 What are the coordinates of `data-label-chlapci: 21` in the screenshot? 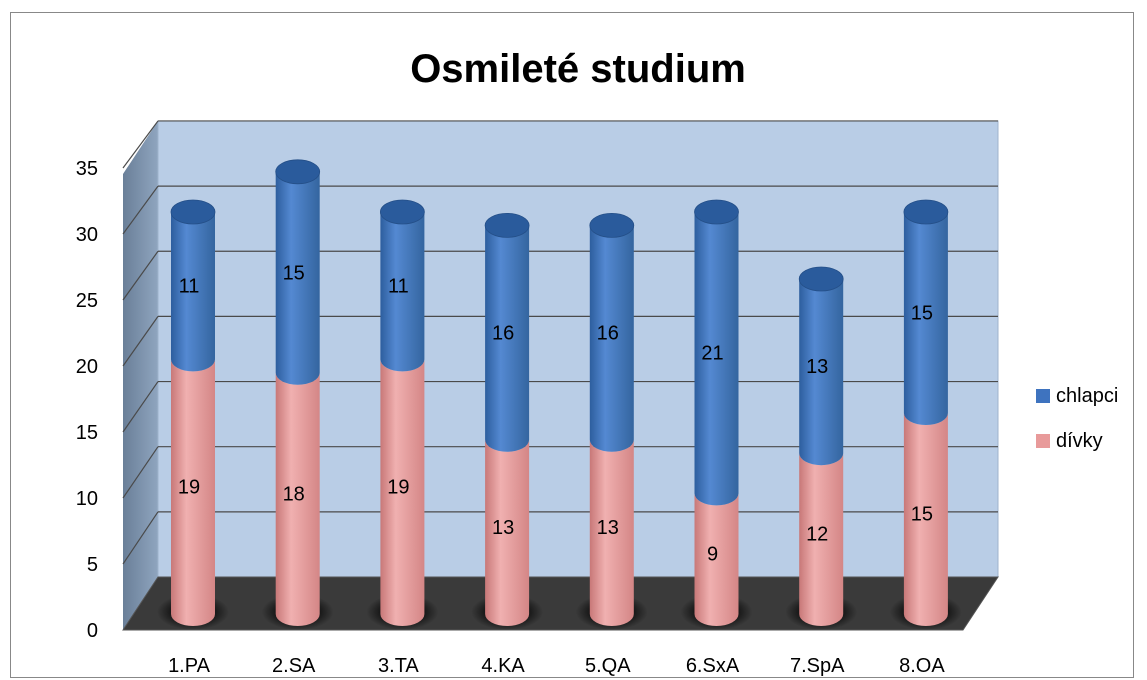 It's located at (712, 354).